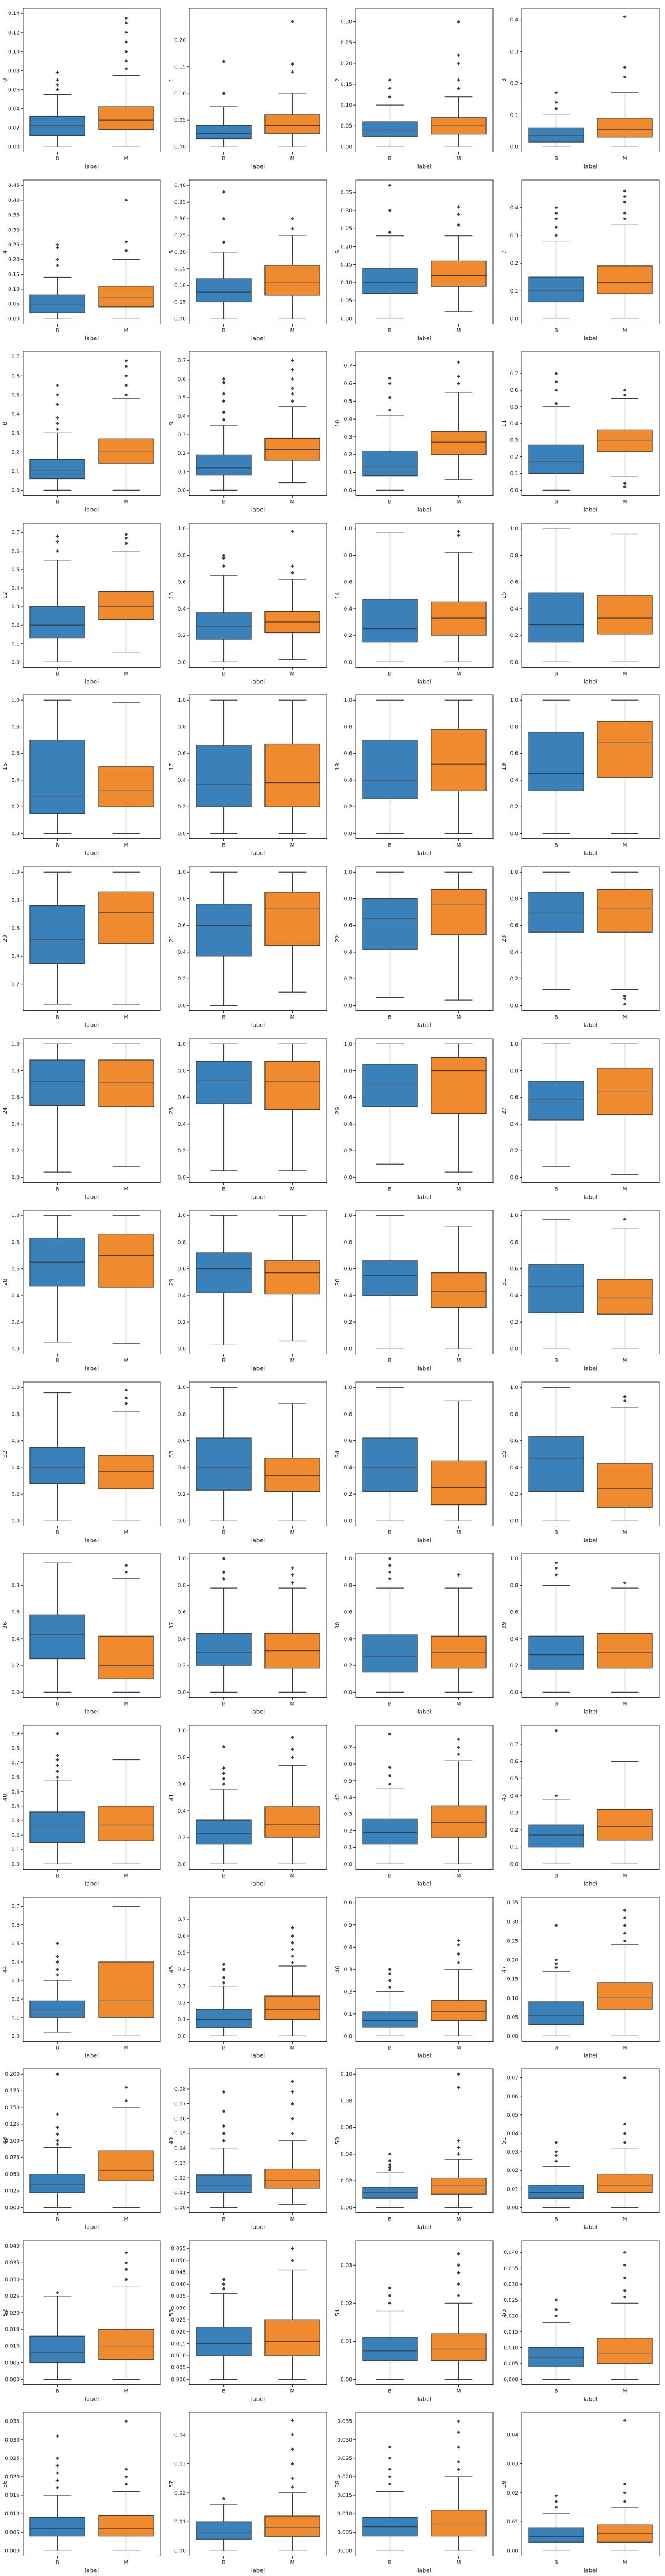  I want to click on y-axis-label: 41, so click(172, 1797).